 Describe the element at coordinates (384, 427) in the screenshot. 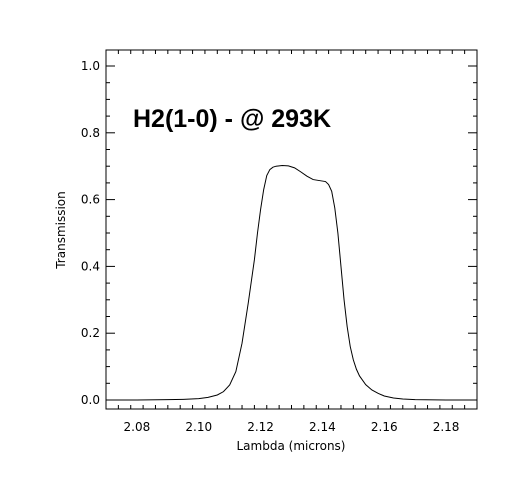

I see `x-tick-label: 2.16` at that location.